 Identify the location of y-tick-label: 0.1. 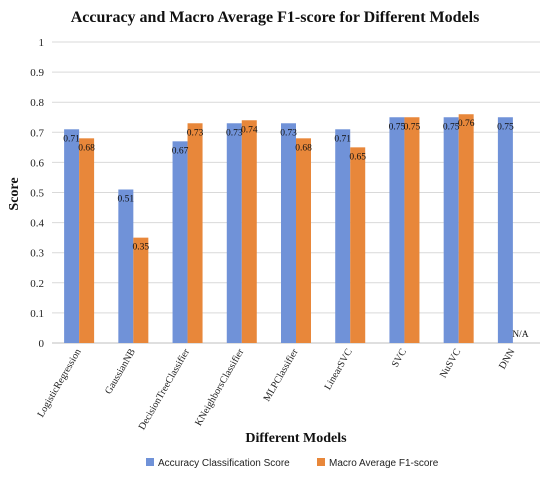
(37, 314).